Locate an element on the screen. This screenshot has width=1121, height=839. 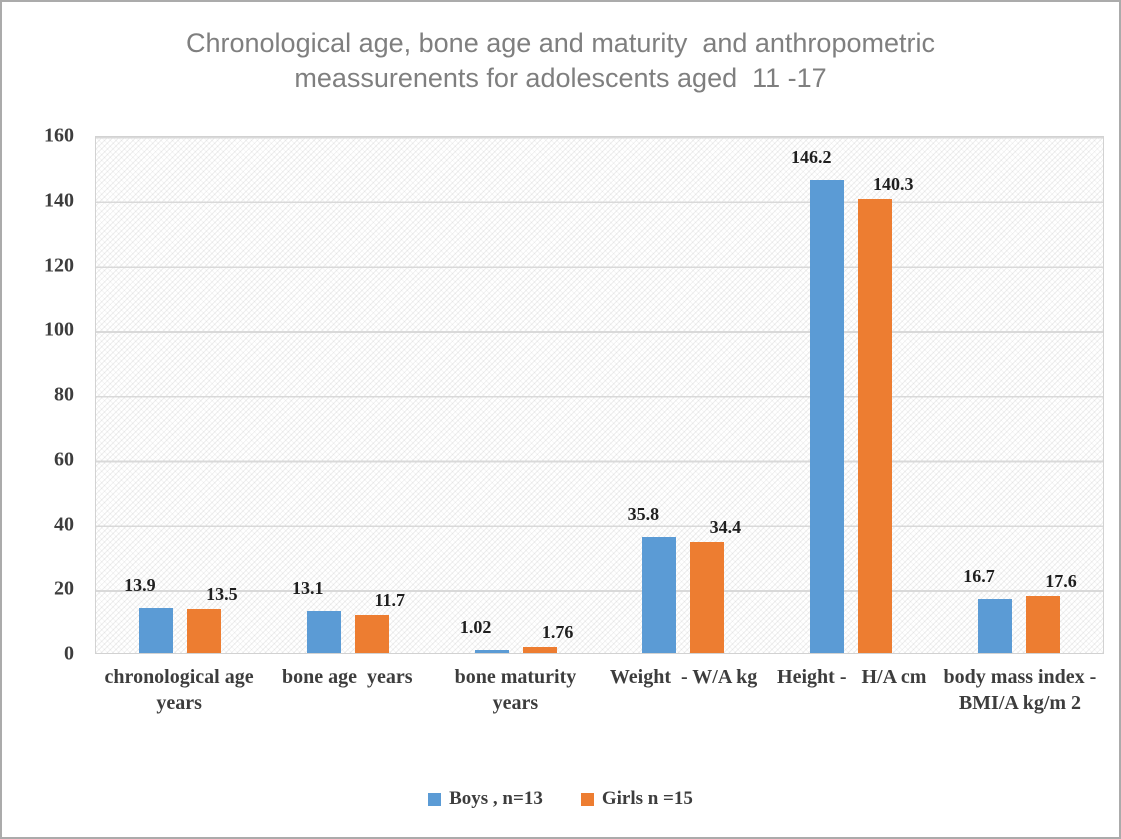
legend-swatch-boys-icon is located at coordinates (435, 799).